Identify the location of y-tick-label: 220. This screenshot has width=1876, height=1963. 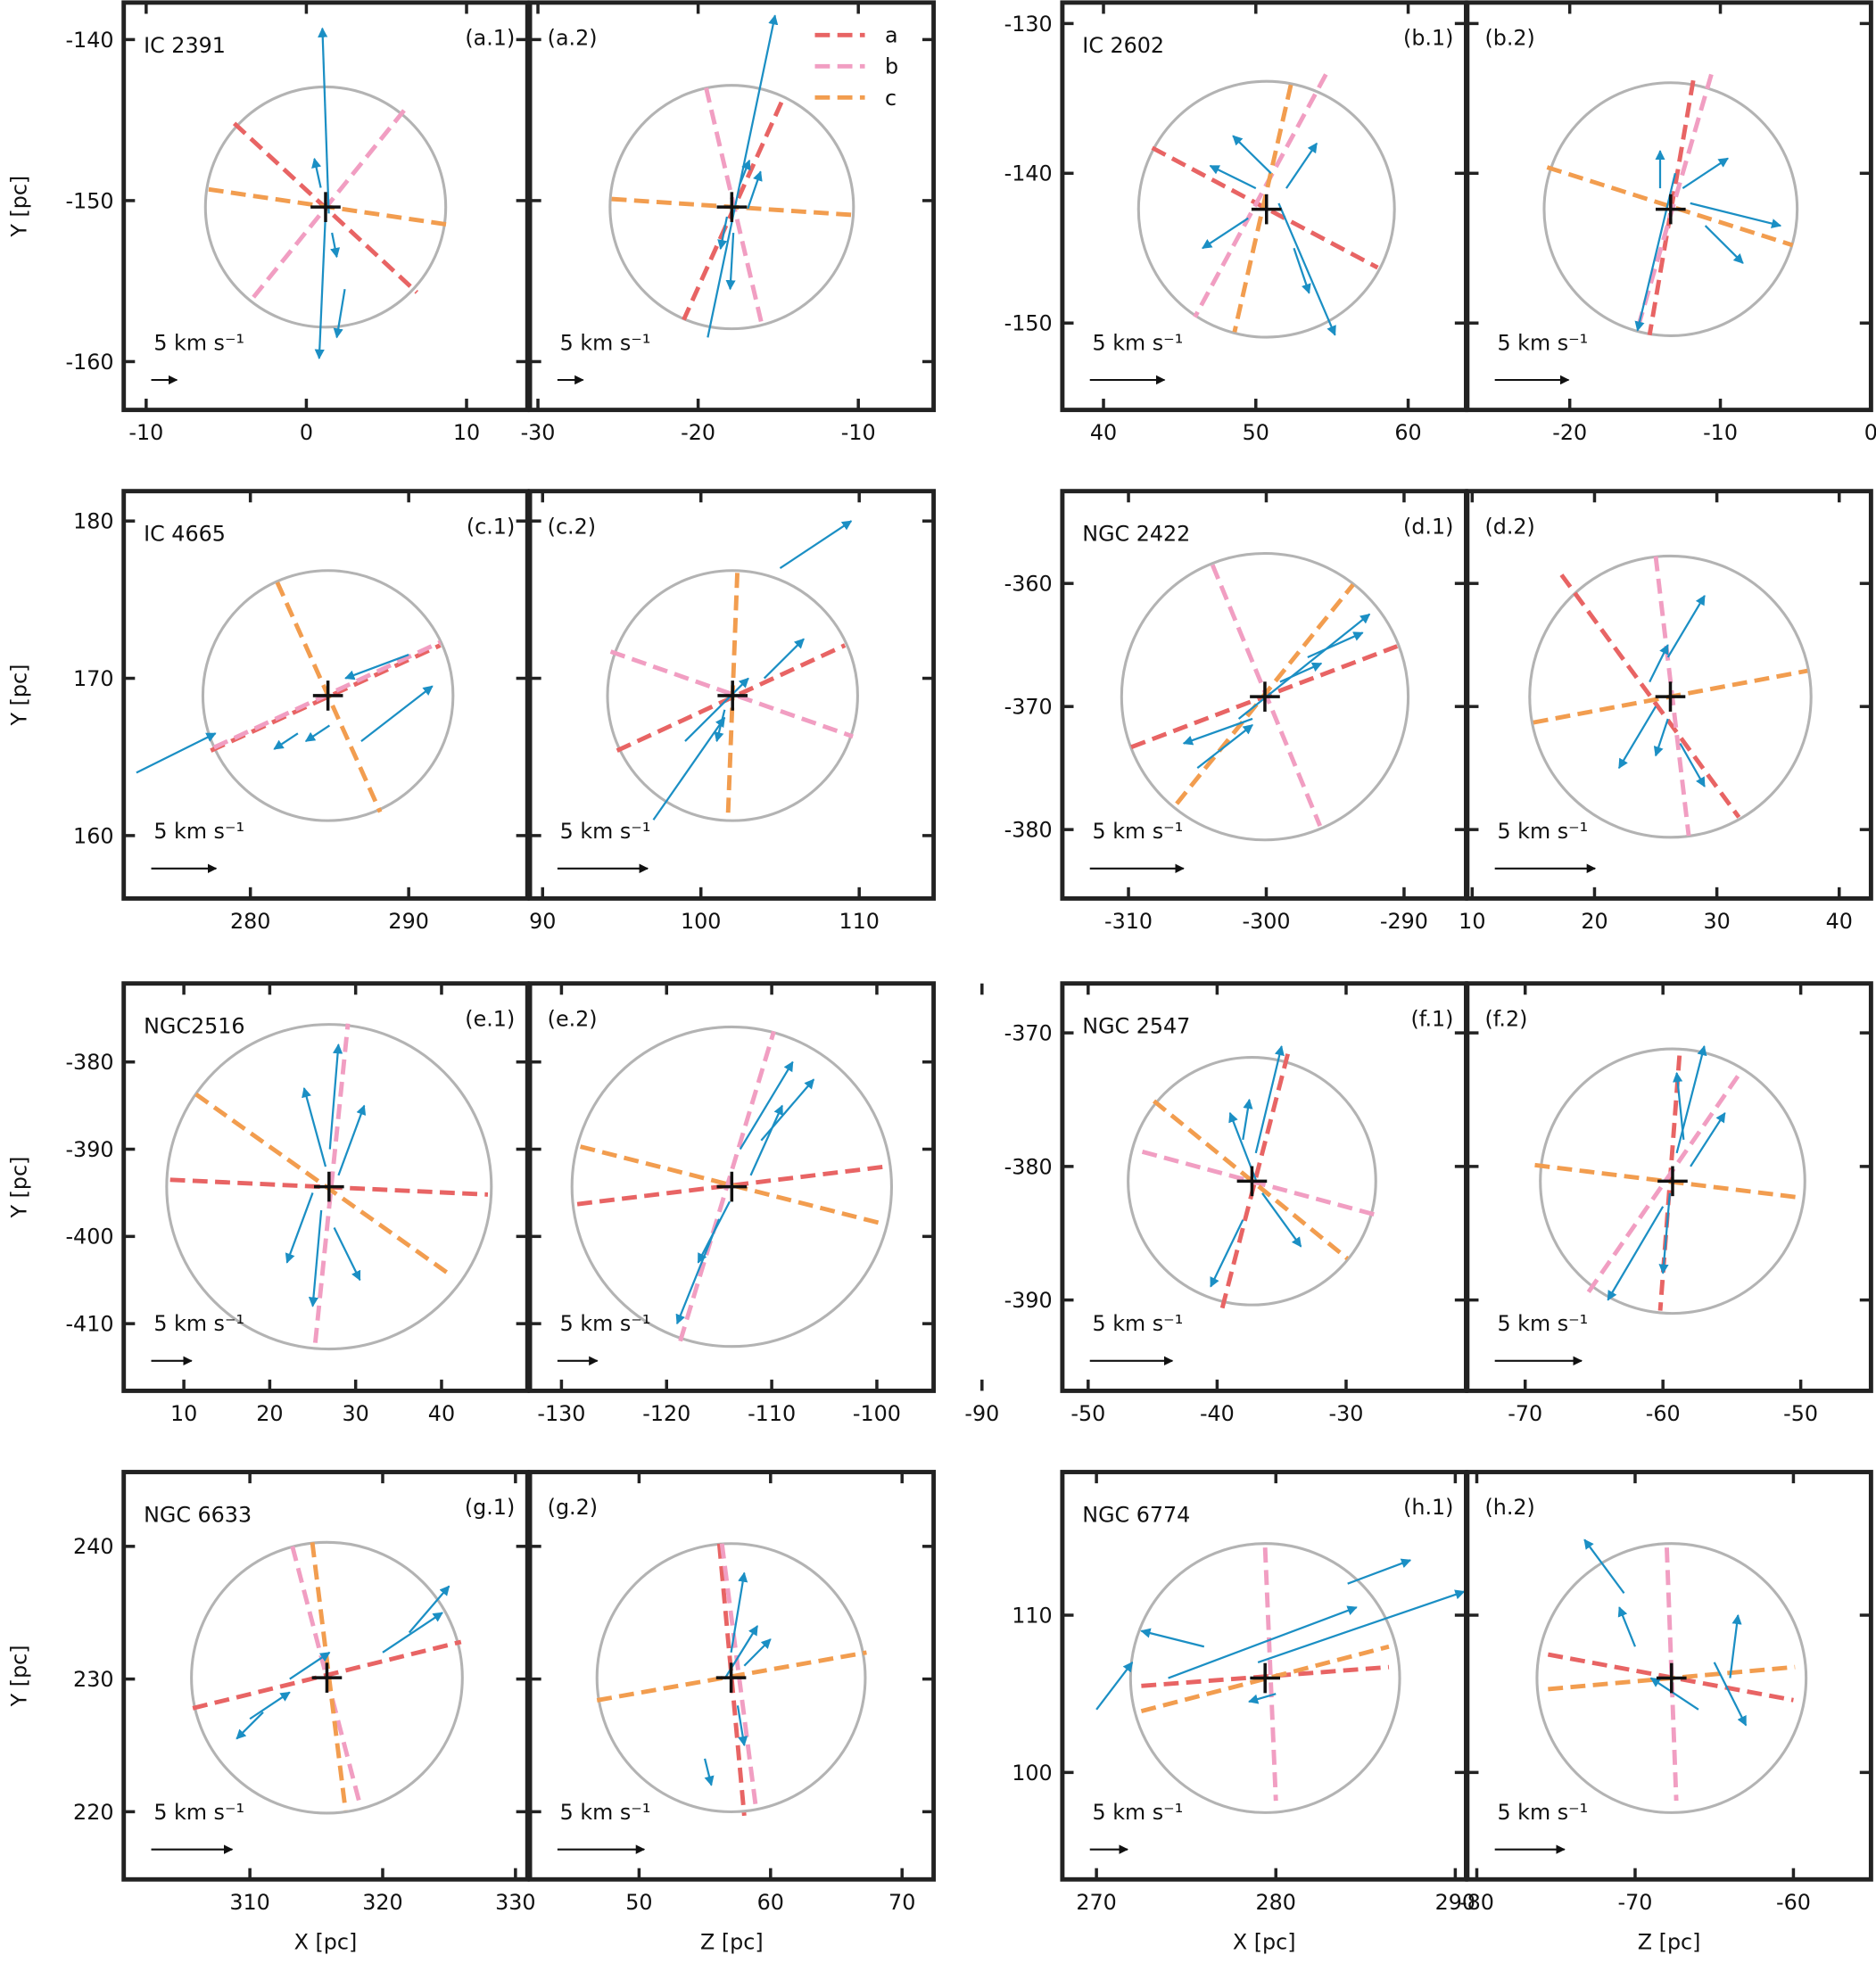
(93, 1812).